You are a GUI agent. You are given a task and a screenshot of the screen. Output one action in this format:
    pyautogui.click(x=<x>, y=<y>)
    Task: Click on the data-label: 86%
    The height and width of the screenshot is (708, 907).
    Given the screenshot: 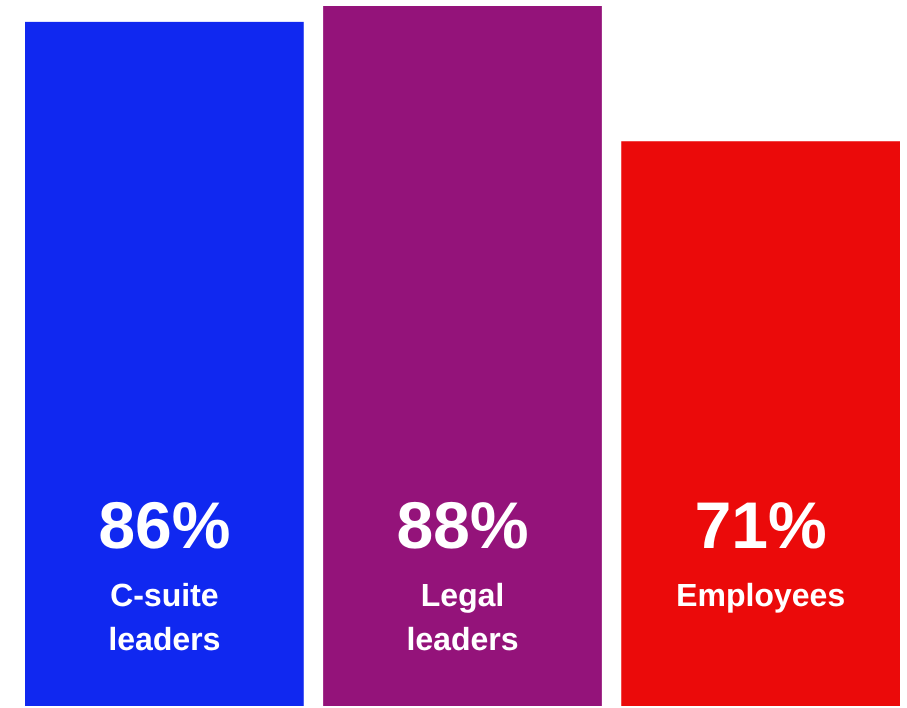 What is the action you would take?
    pyautogui.click(x=164, y=525)
    